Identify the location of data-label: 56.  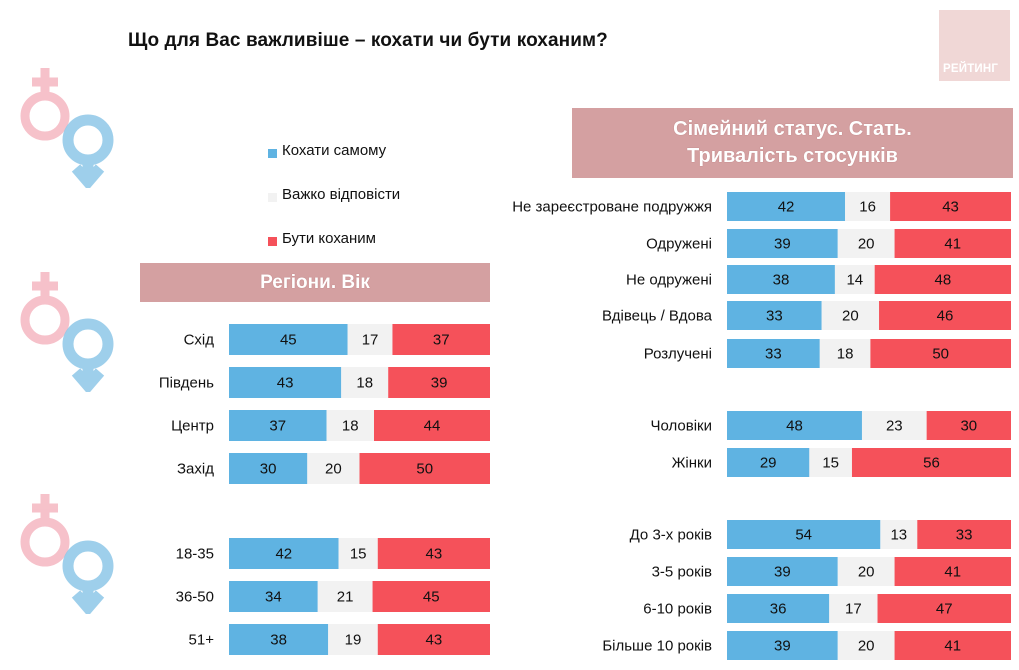
(931, 463).